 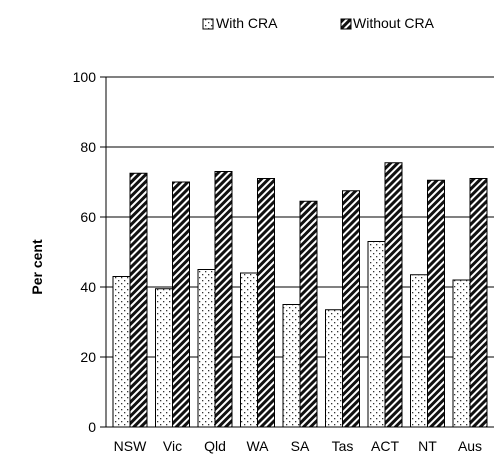 What do you see at coordinates (138, 300) in the screenshot?
I see `bar-without-cra-nsw` at bounding box center [138, 300].